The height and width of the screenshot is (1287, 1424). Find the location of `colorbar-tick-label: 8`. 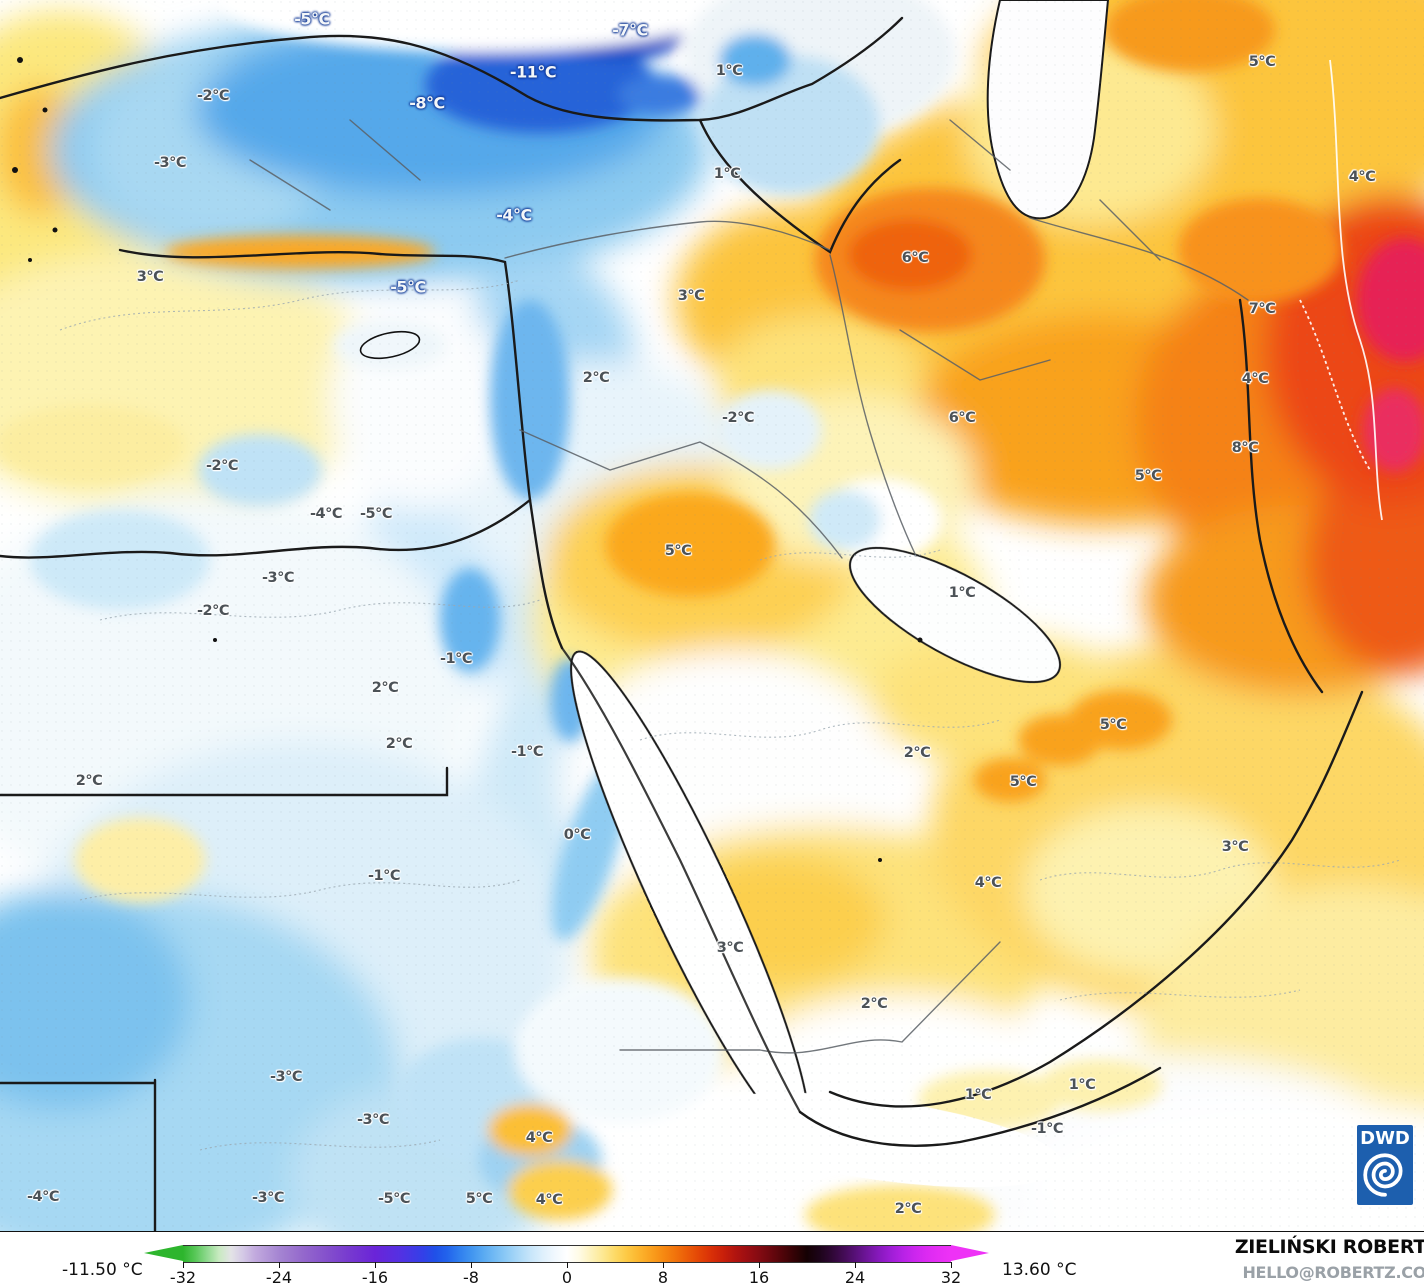

colorbar-tick-label: 8 is located at coordinates (663, 1277).